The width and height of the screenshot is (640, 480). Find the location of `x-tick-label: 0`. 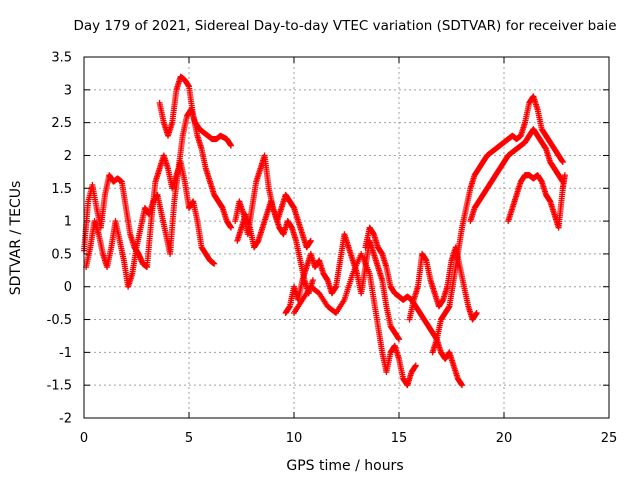

x-tick-label: 0 is located at coordinates (84, 438).